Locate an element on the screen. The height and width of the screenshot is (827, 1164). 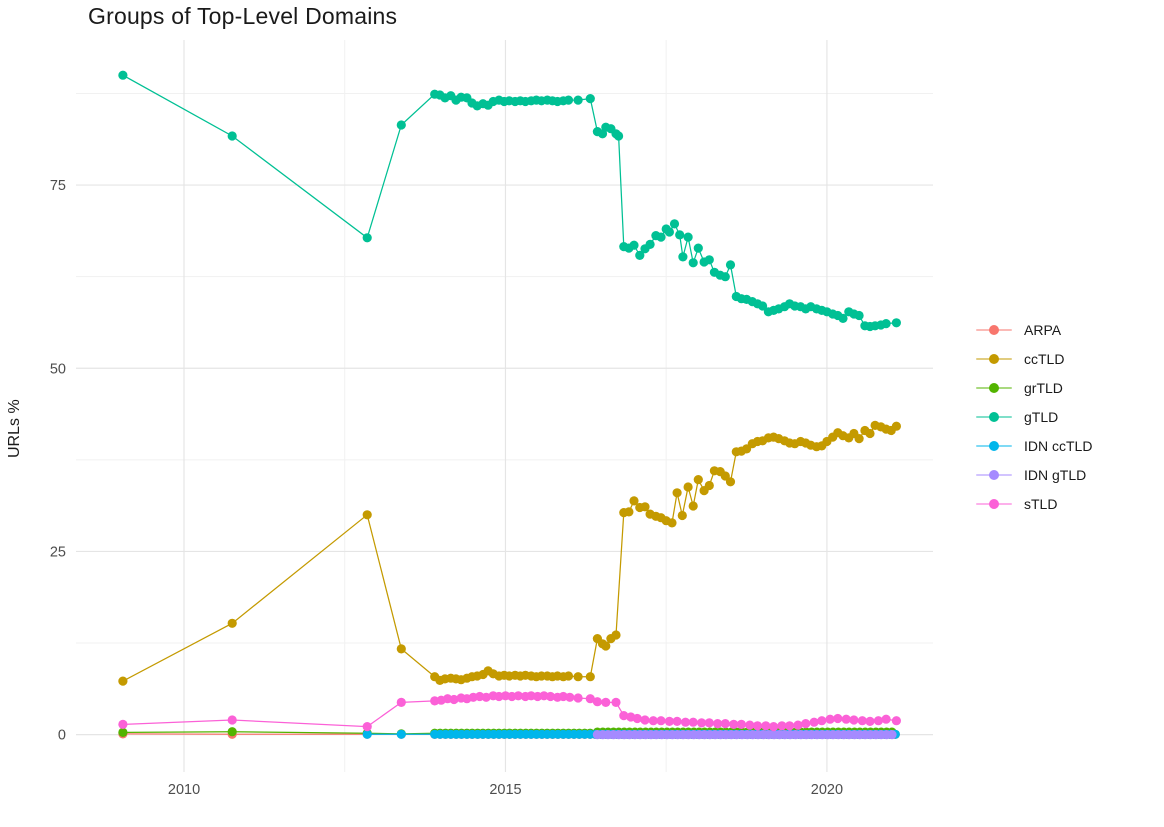
legend-item-cctld: ccTLD is located at coordinates (1034, 359).